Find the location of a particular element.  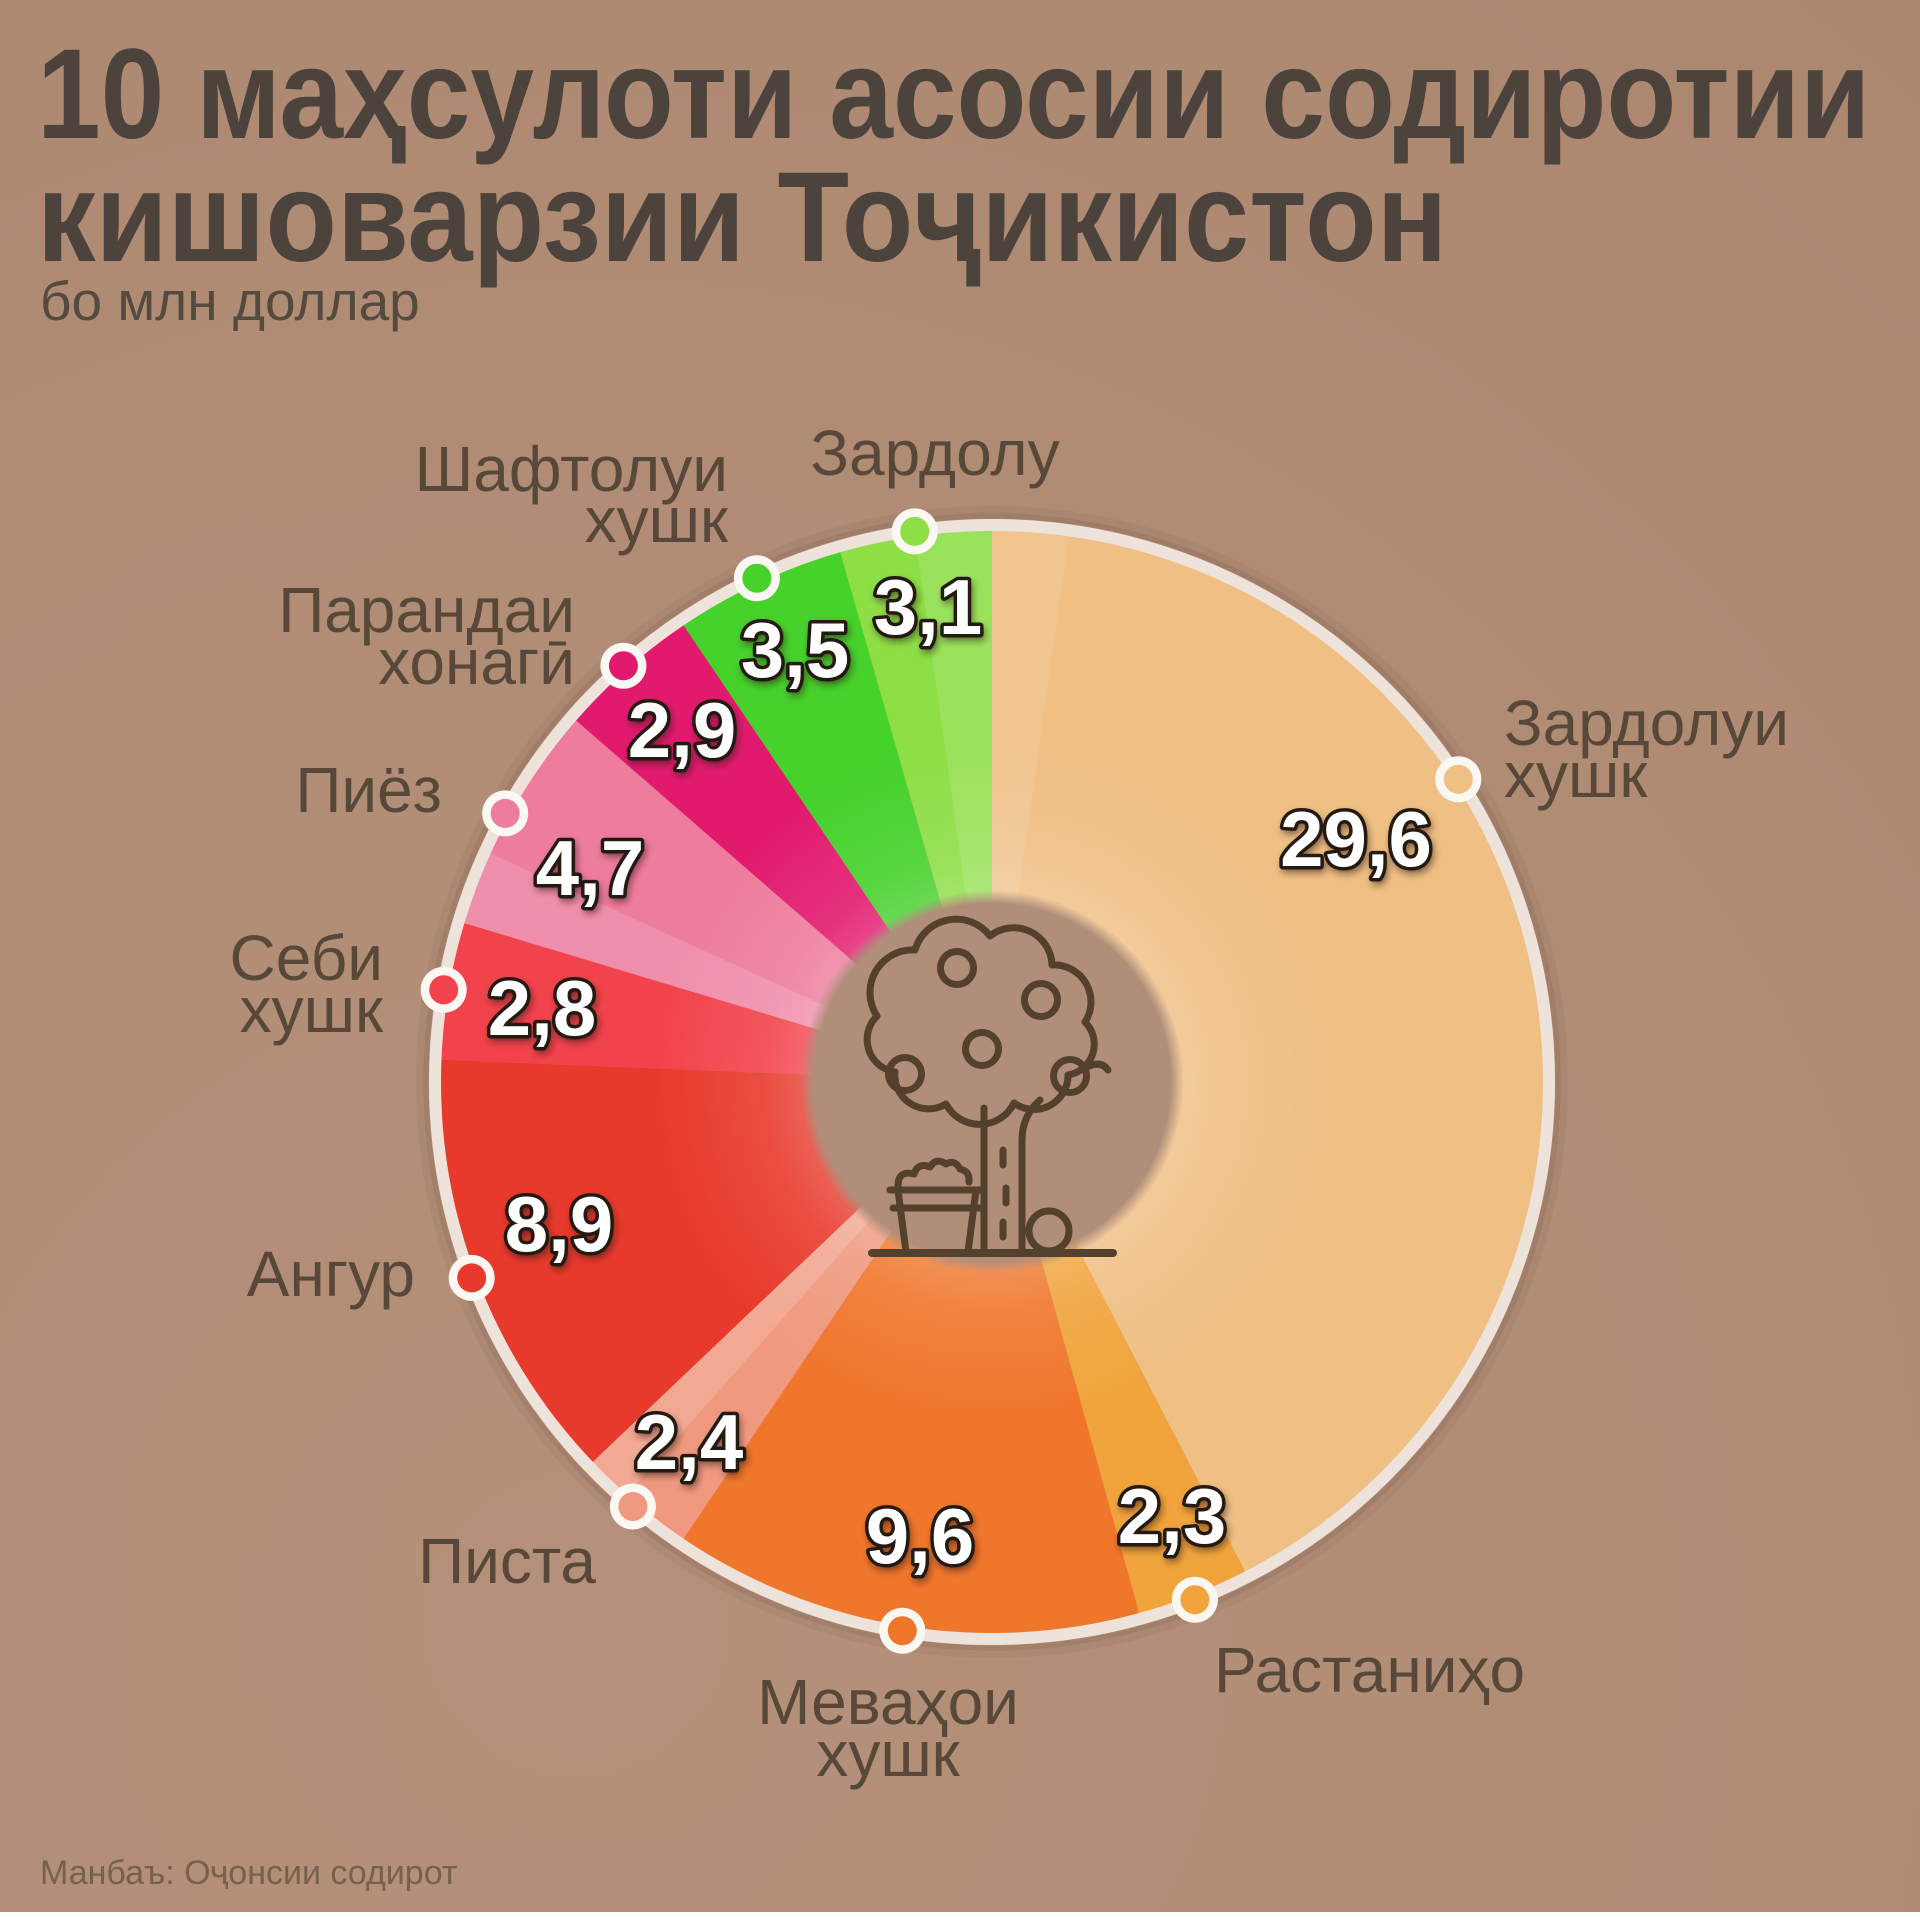

svg-text: кишоварзии Тоҷикистон is located at coordinates (742, 217).